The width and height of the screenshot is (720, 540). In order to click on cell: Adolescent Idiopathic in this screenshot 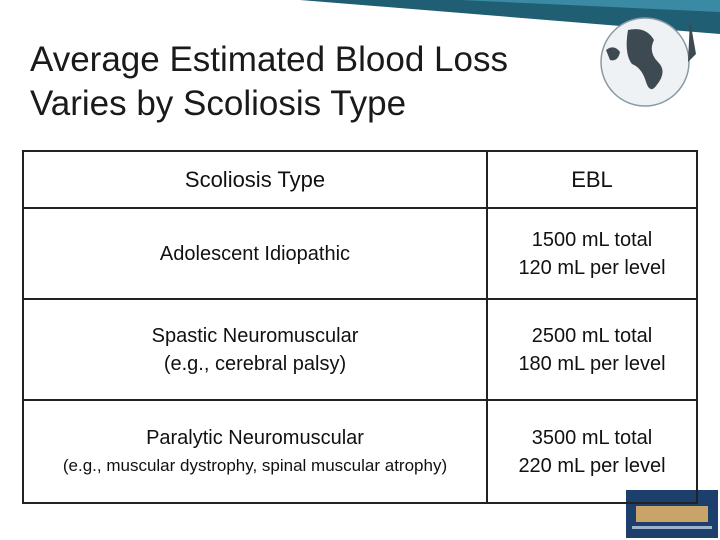, I will do `click(255, 253)`.